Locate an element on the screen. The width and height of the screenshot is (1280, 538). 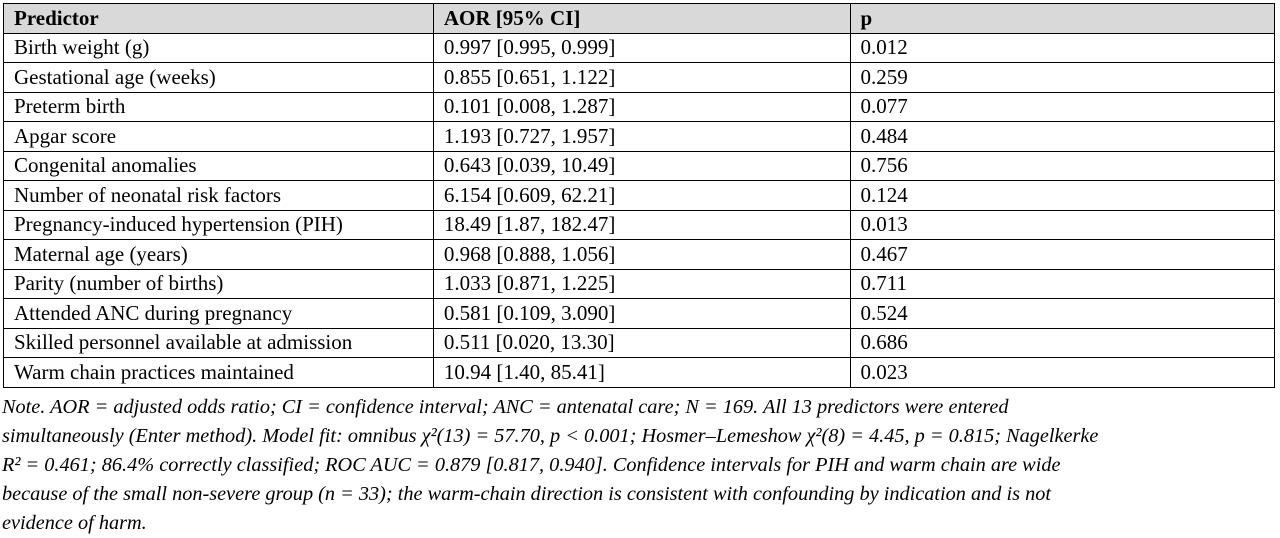
table-cell: 10.94 [1.40, 85.41] is located at coordinates (641, 372).